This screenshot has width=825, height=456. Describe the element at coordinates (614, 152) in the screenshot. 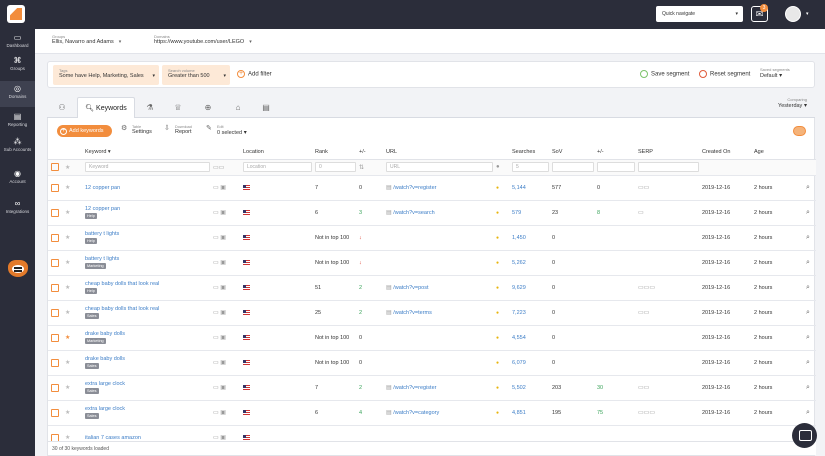

I see `header-sov-change: +/-` at that location.